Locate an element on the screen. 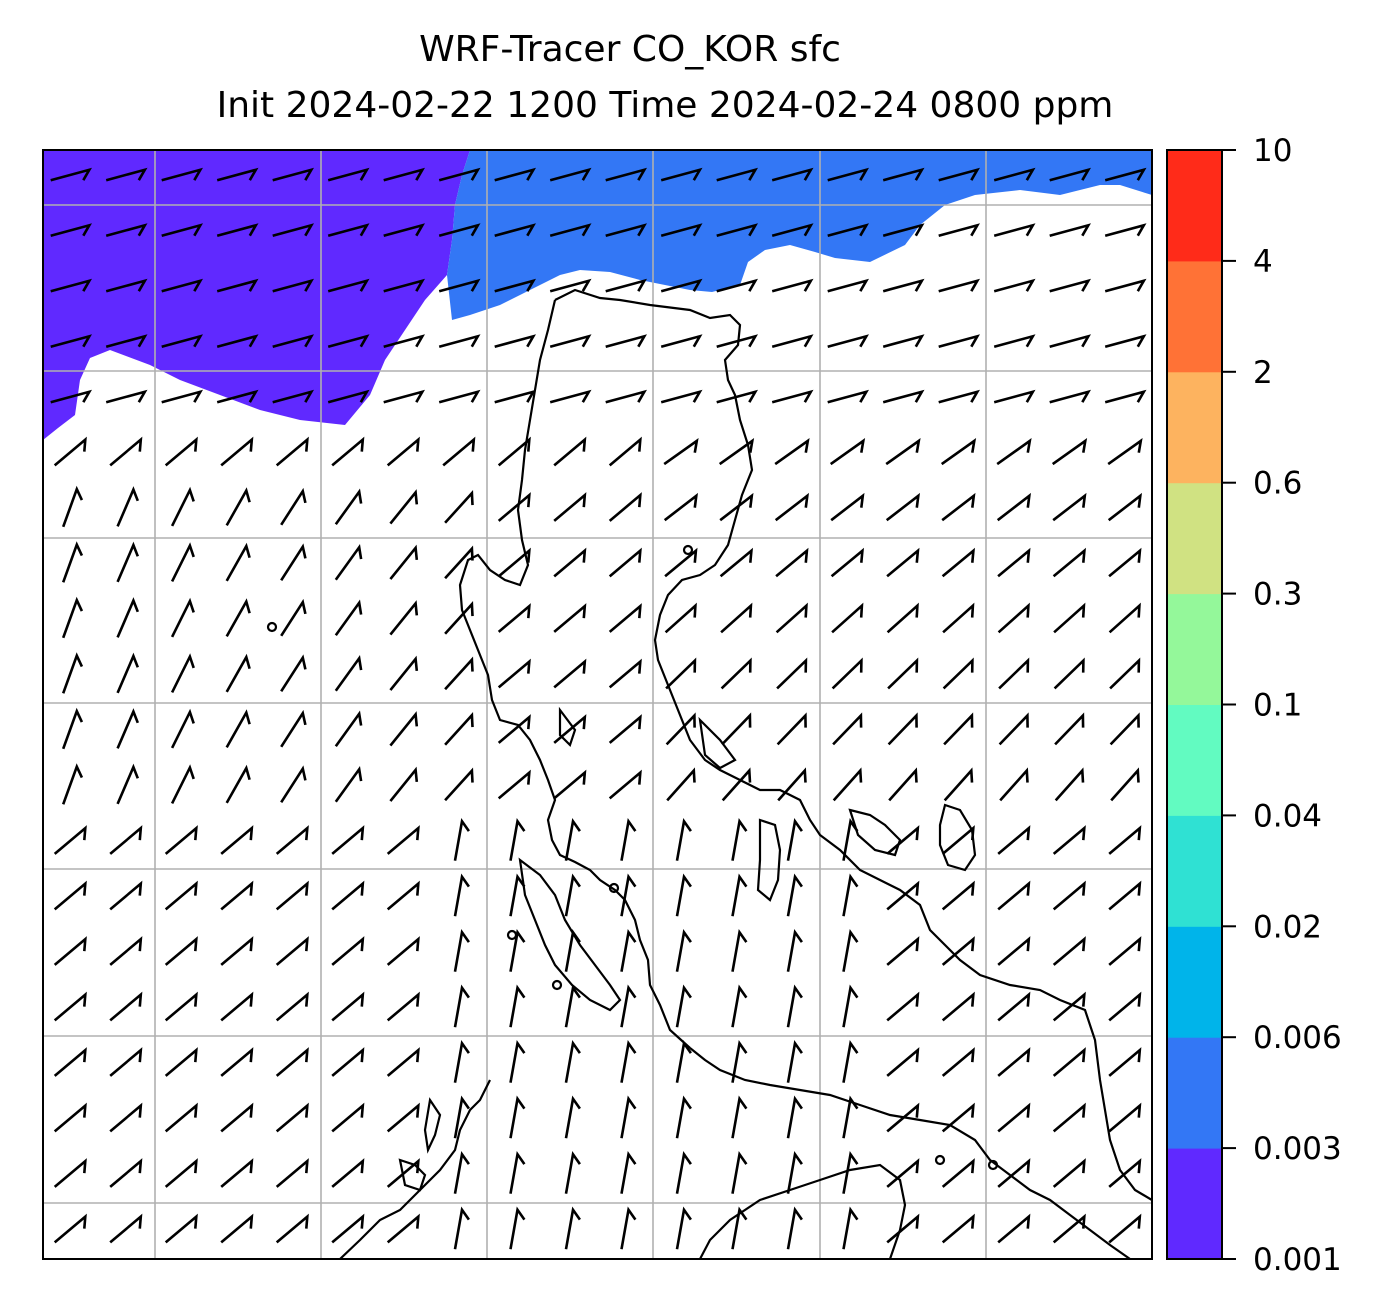 The height and width of the screenshot is (1313, 1400). colorbar-ticks: 0.001 0.003 0.006 0.02 0.04 0.1 0.3 0.6 2 4 10 is located at coordinates (1282, 705).